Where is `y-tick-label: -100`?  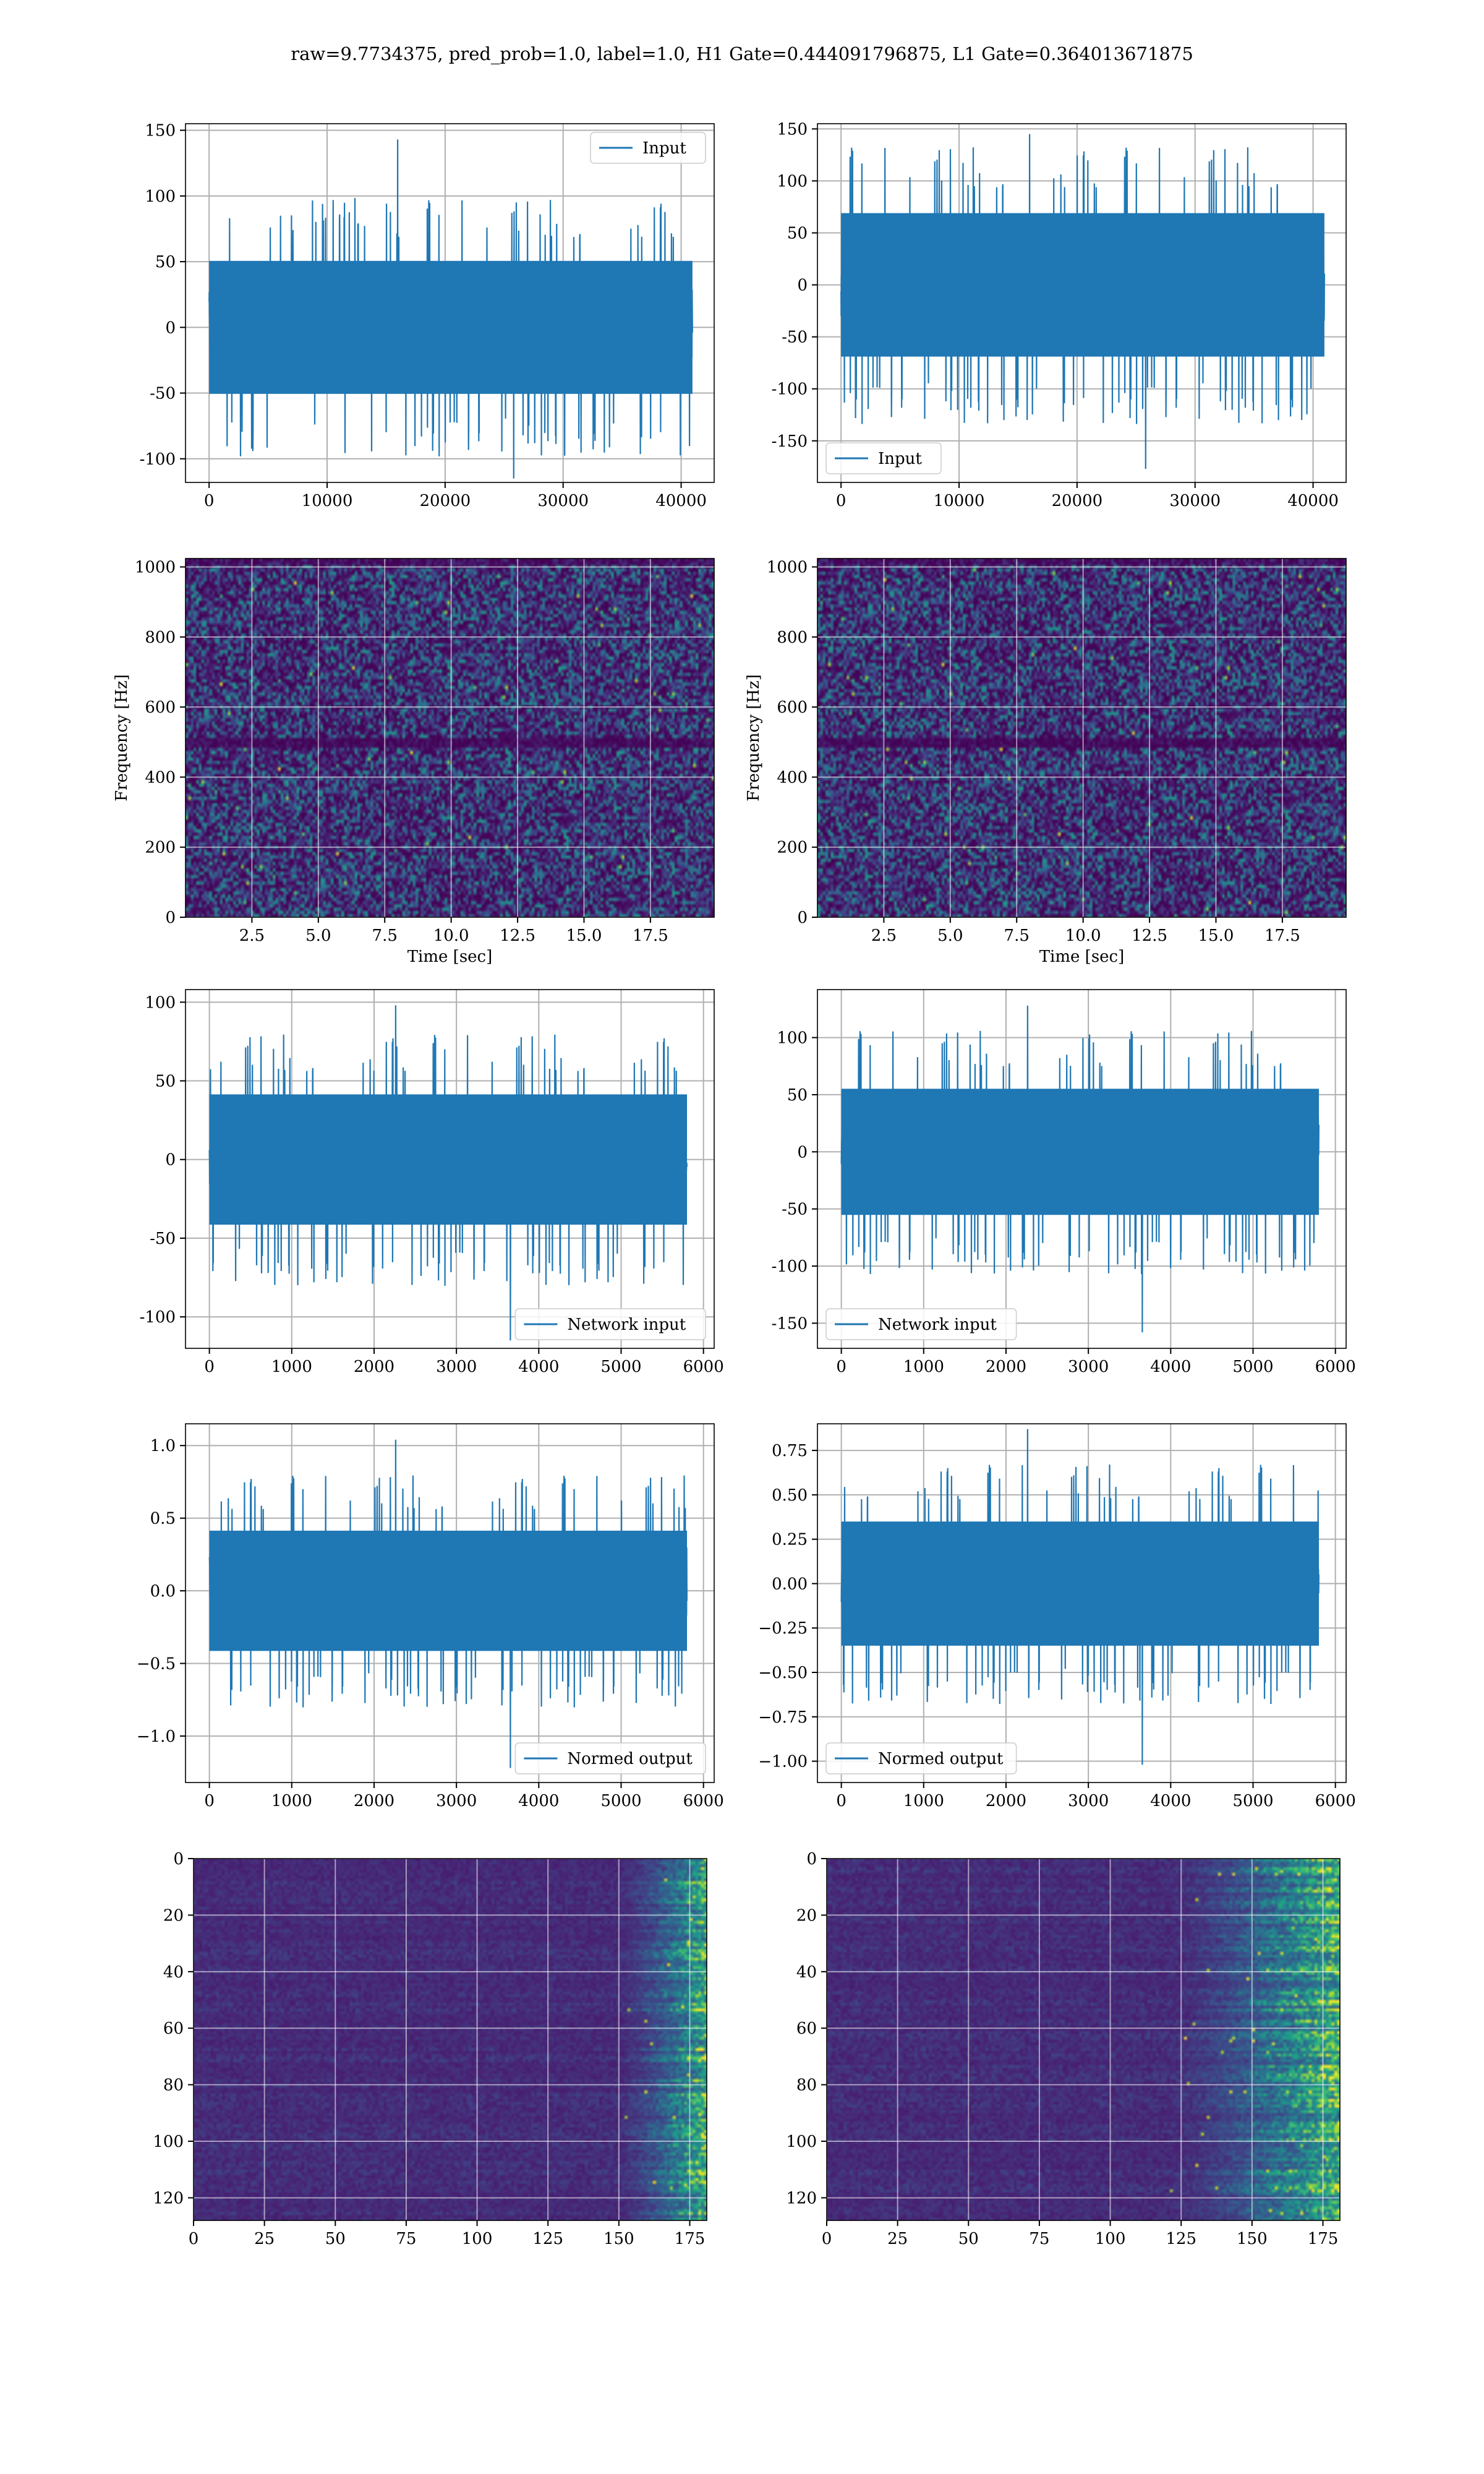 y-tick-label: -100 is located at coordinates (790, 1266).